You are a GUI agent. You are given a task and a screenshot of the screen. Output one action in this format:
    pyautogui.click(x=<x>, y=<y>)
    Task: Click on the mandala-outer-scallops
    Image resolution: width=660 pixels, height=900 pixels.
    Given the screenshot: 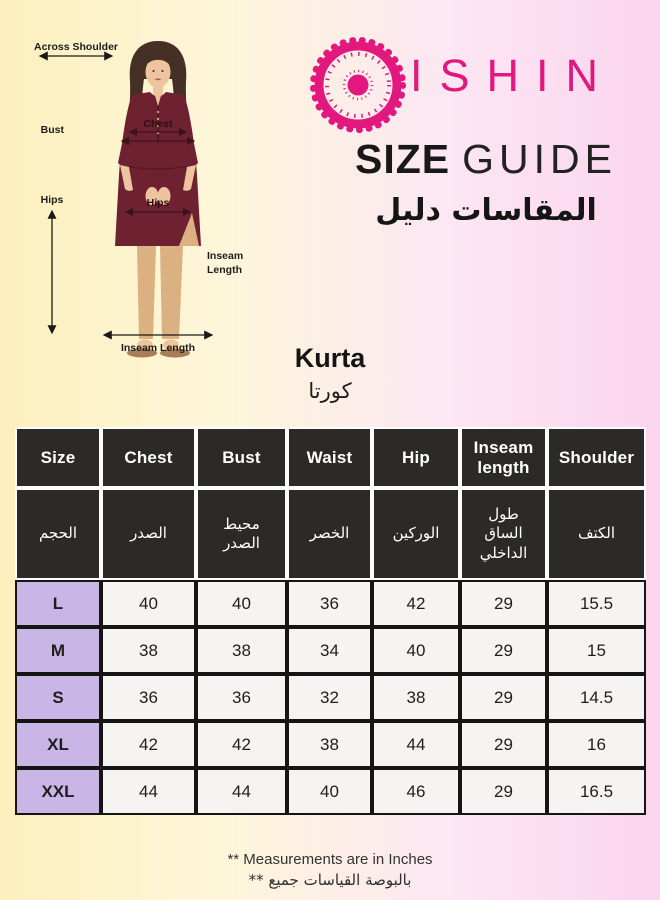 What is the action you would take?
    pyautogui.click(x=358, y=85)
    